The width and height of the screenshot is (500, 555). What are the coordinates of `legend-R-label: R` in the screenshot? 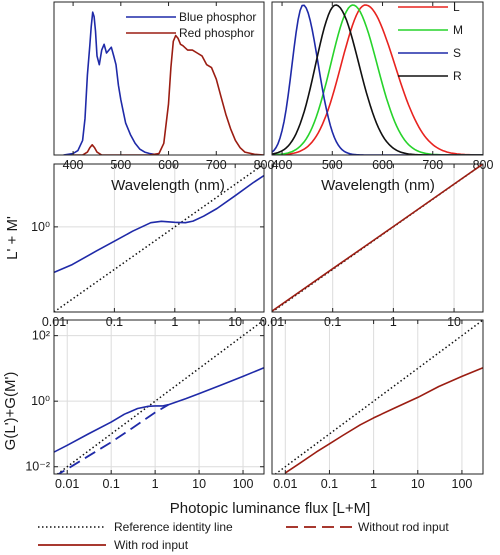 It's located at (457, 76).